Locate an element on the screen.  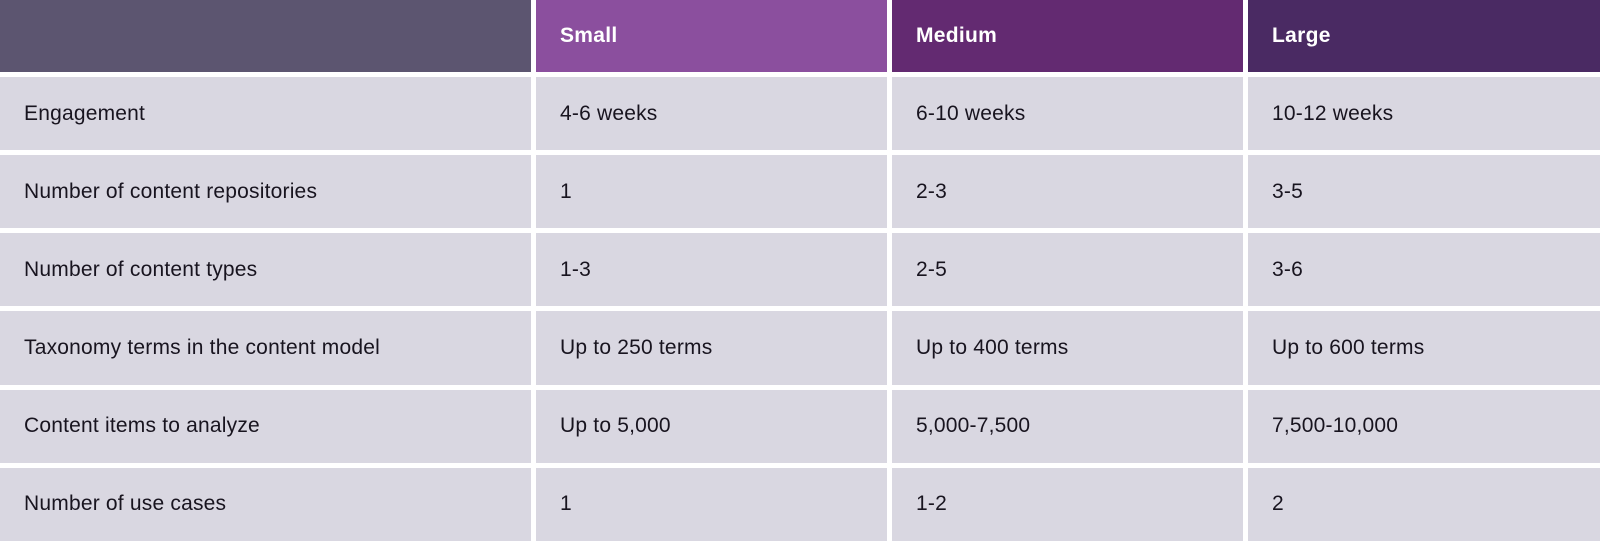
cell-taxonomy-medium: Up to 400 terms is located at coordinates (1067, 348).